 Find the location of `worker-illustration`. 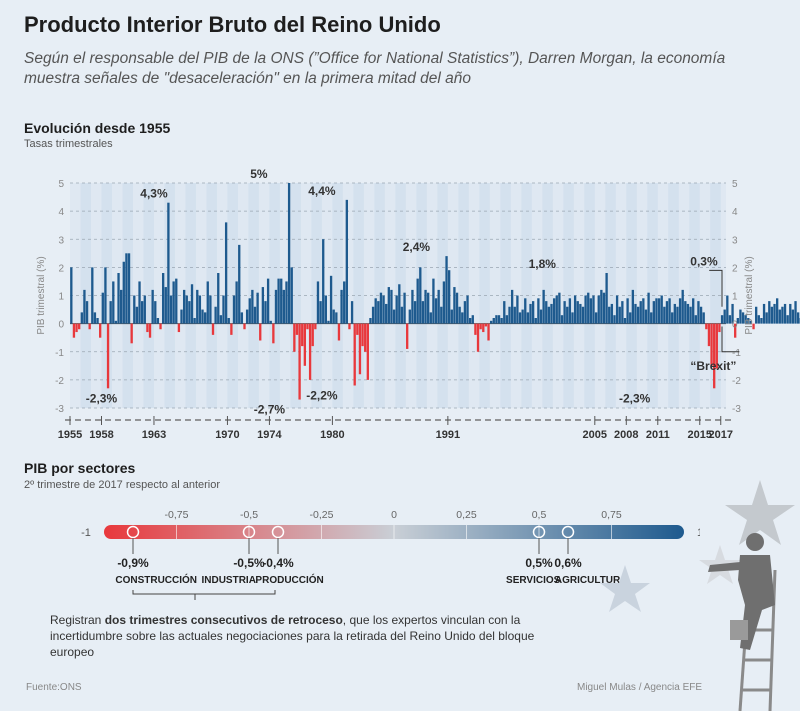

worker-illustration is located at coordinates (697, 595).